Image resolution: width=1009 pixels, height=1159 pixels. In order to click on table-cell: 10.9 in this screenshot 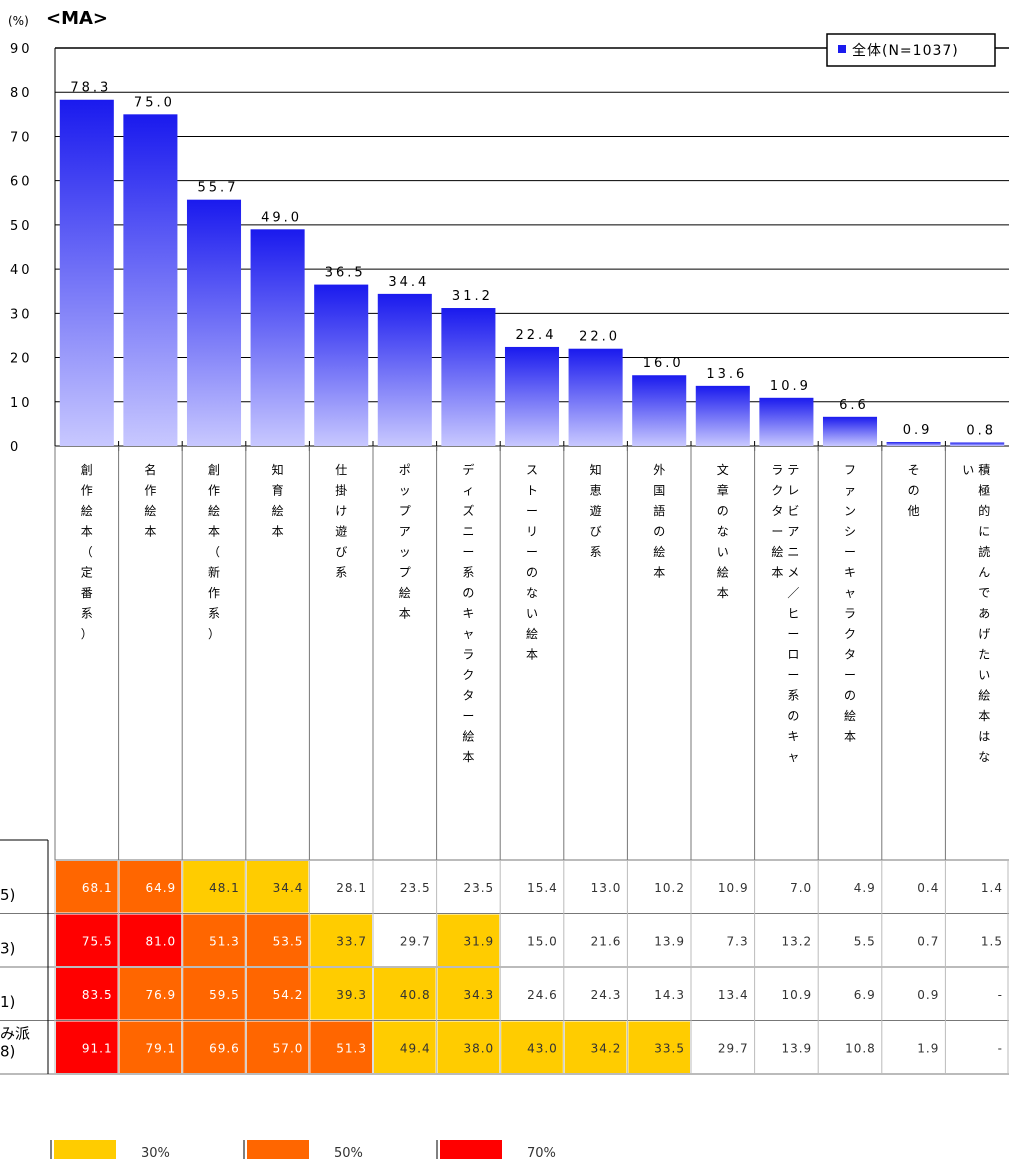, I will do `click(796, 995)`.